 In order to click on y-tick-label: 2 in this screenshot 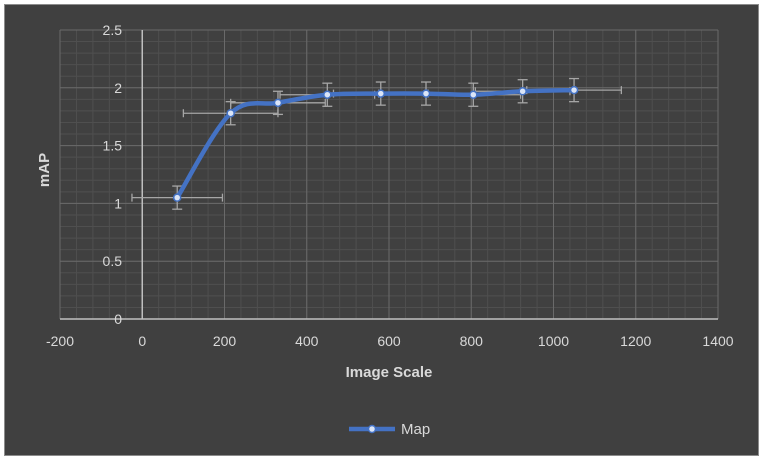, I will do `click(118, 88)`.